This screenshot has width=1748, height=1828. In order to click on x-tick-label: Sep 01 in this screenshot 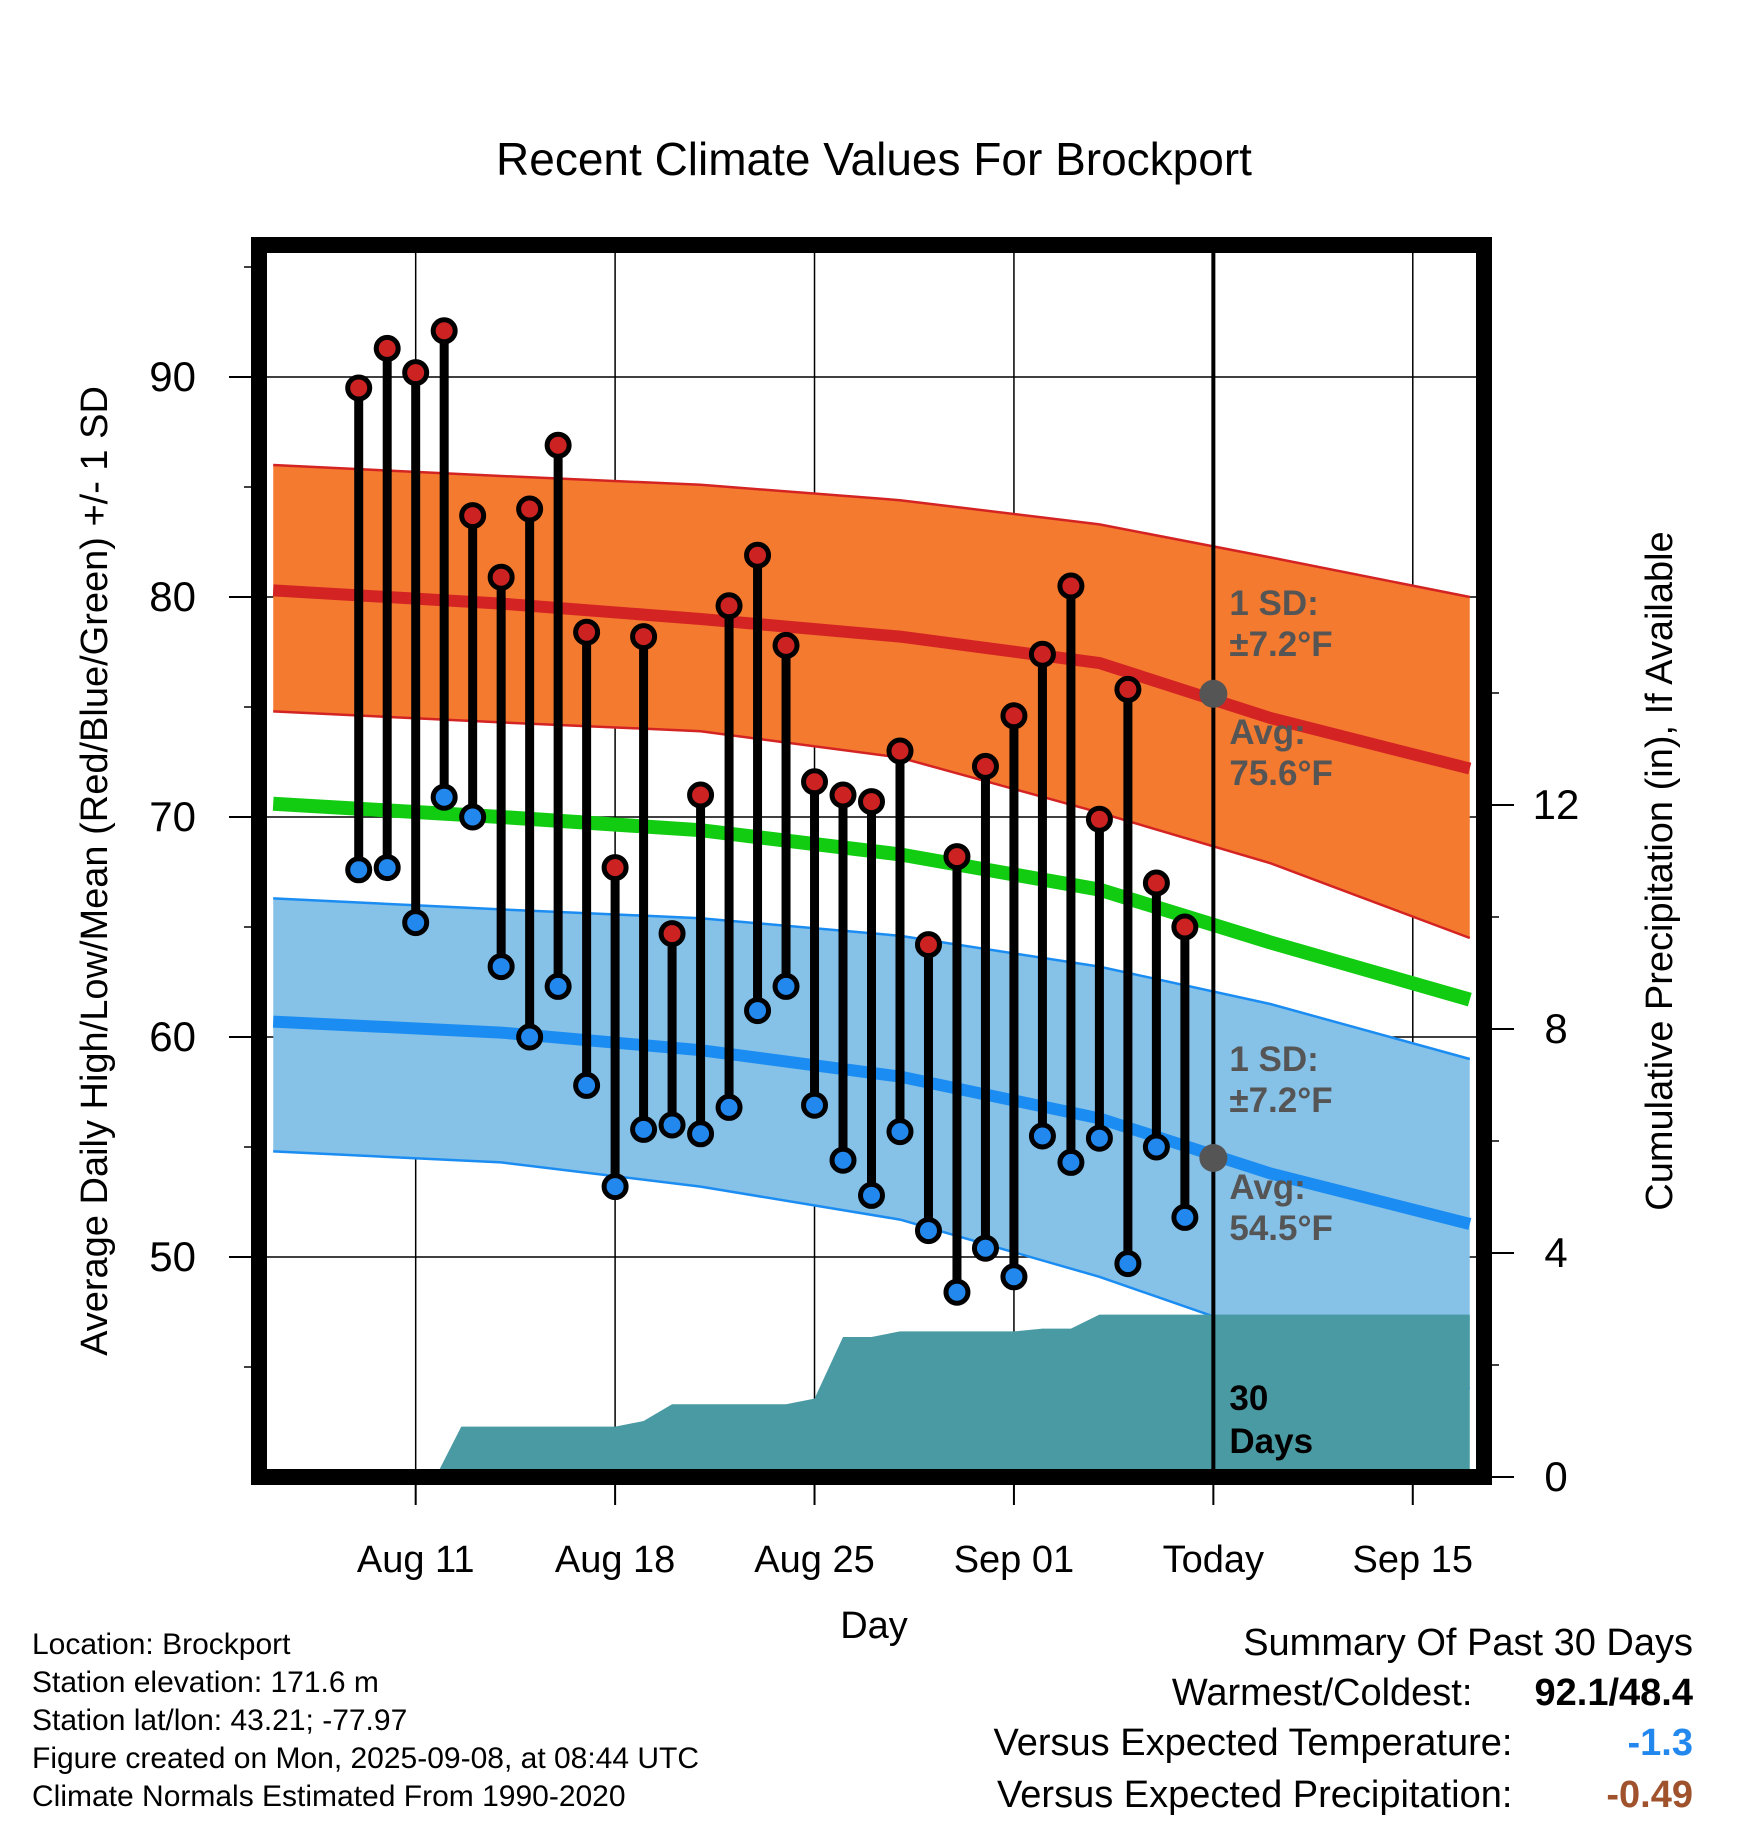, I will do `click(1014, 1560)`.